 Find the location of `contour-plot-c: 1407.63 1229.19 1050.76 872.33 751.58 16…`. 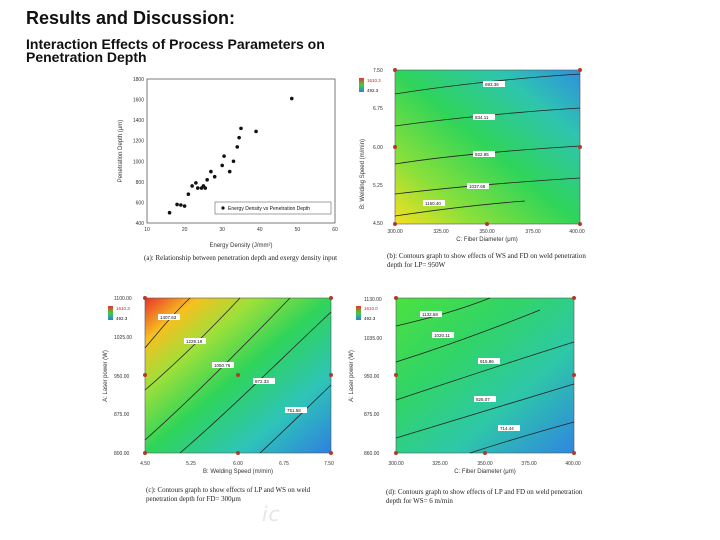

contour-plot-c: 1407.63 1229.19 1050.76 872.33 751.58 16… is located at coordinates (218, 385).